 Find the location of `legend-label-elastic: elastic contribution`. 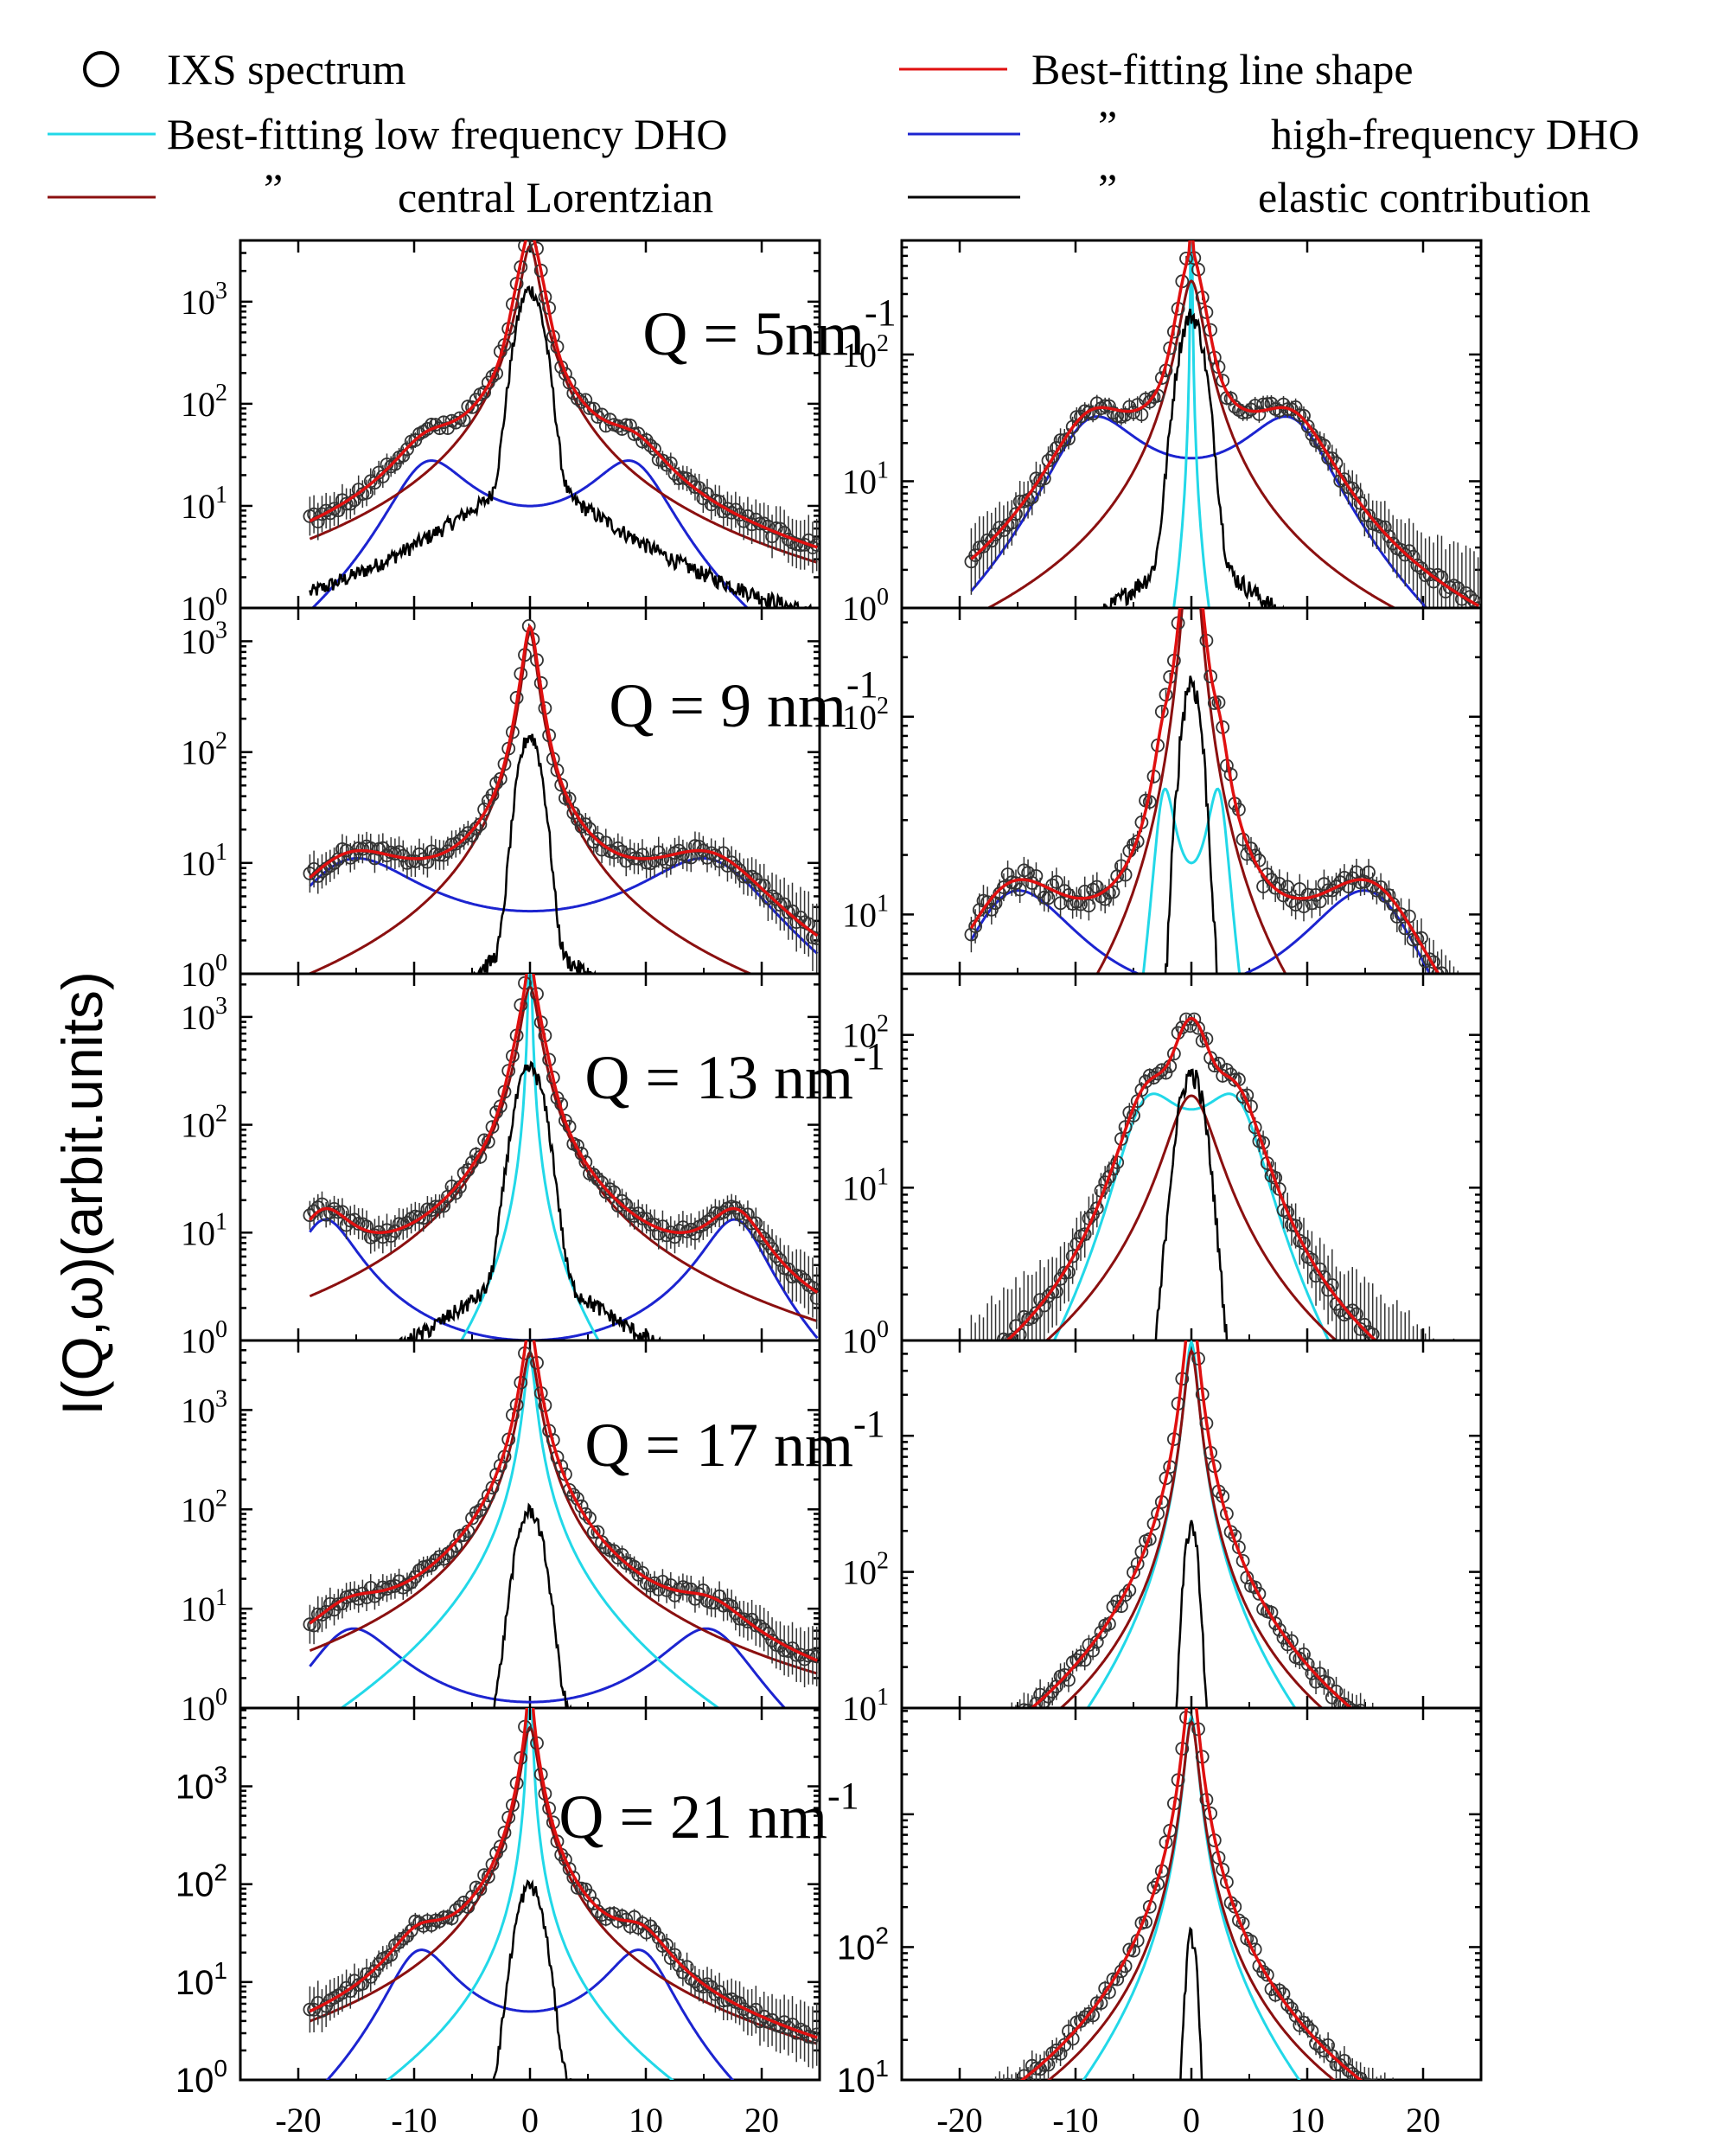

legend-label-elastic: elastic contribution is located at coordinates (1424, 197).